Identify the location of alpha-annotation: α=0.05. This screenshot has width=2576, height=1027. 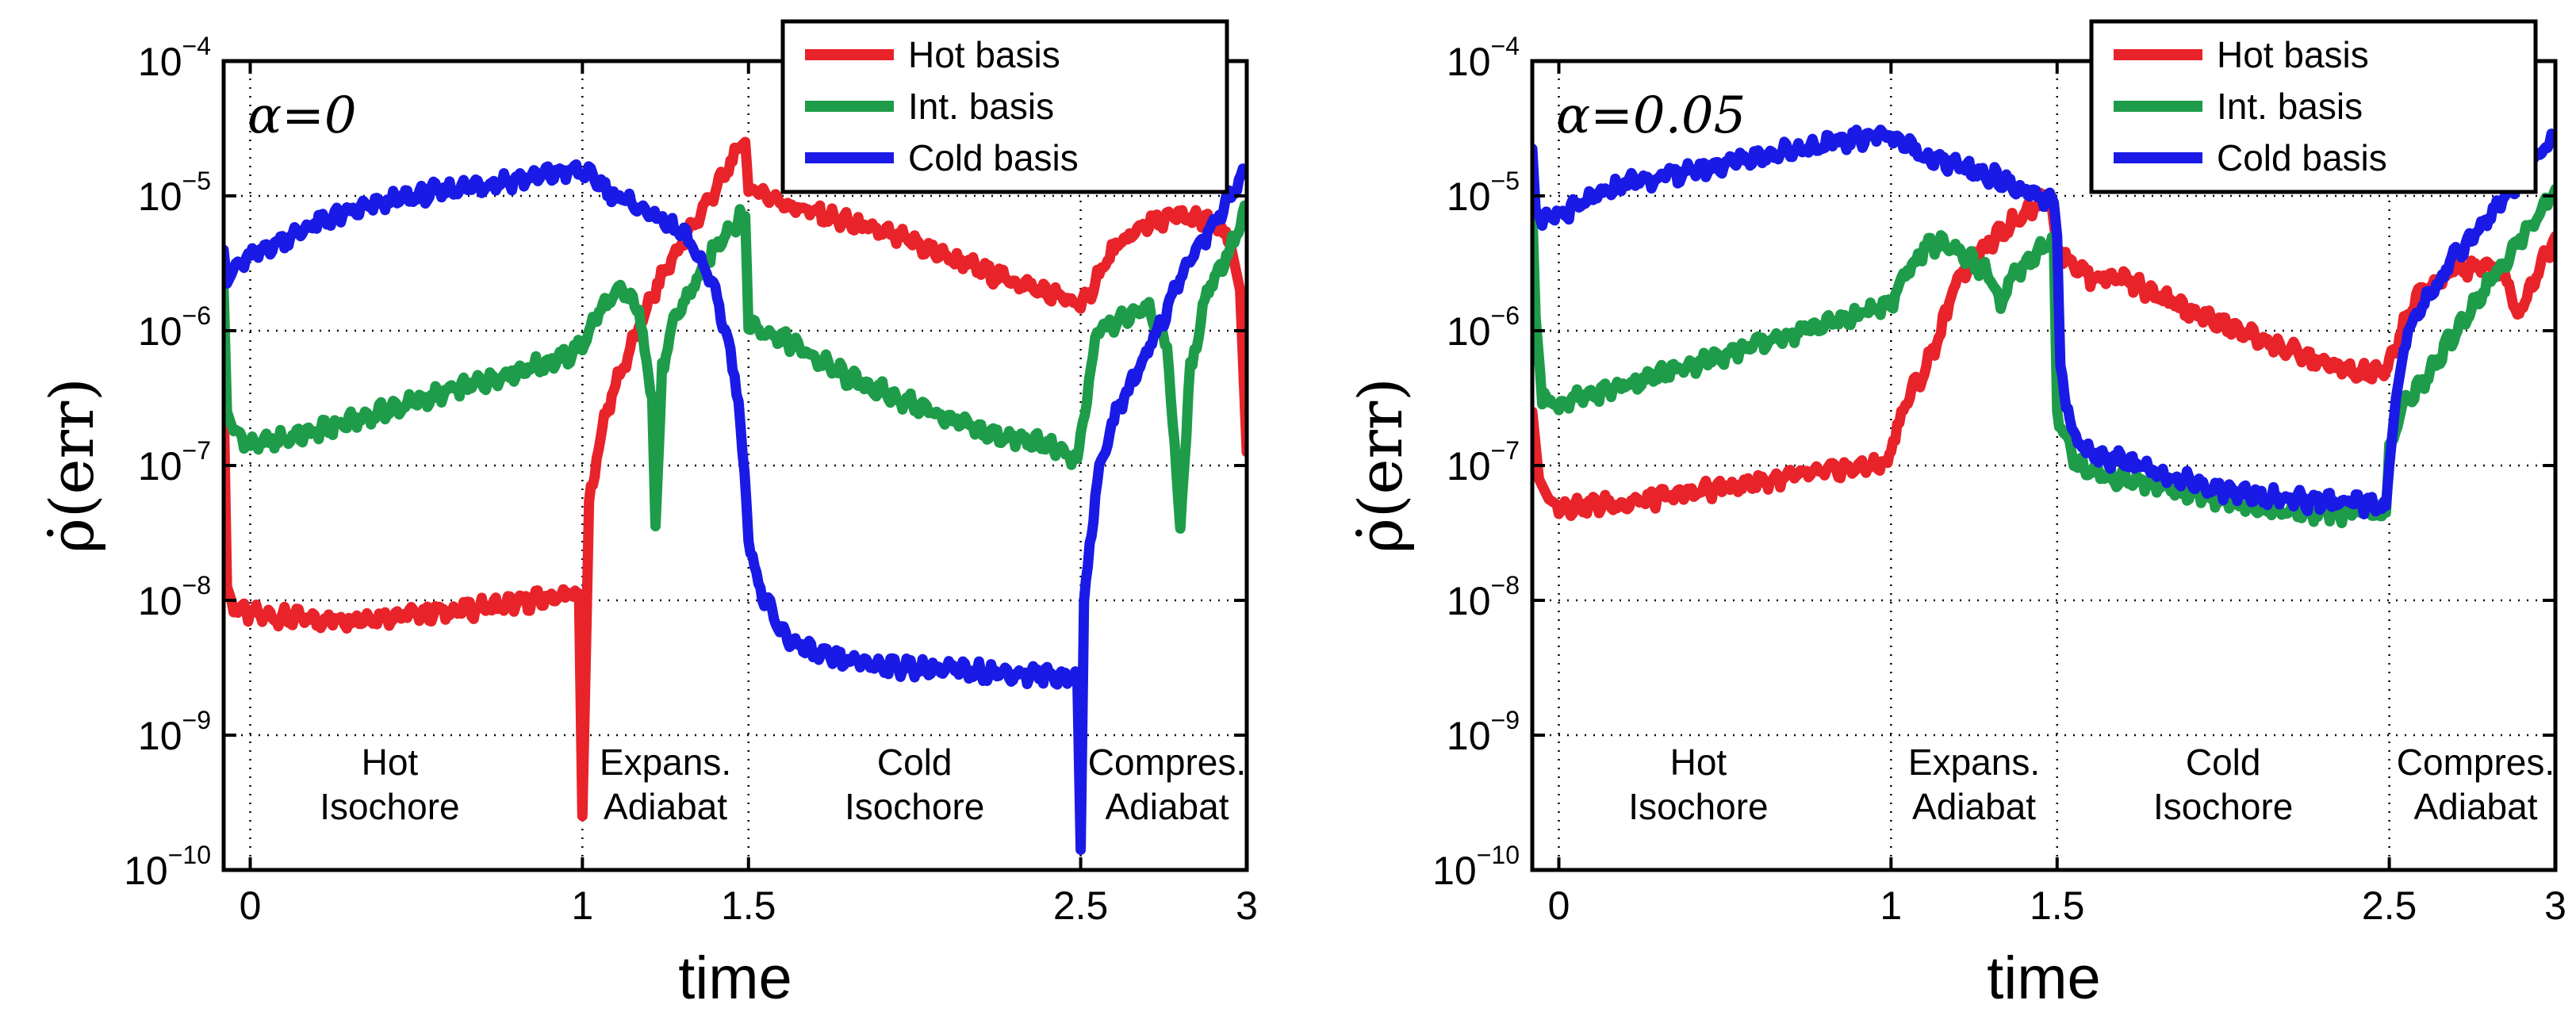
(1651, 115).